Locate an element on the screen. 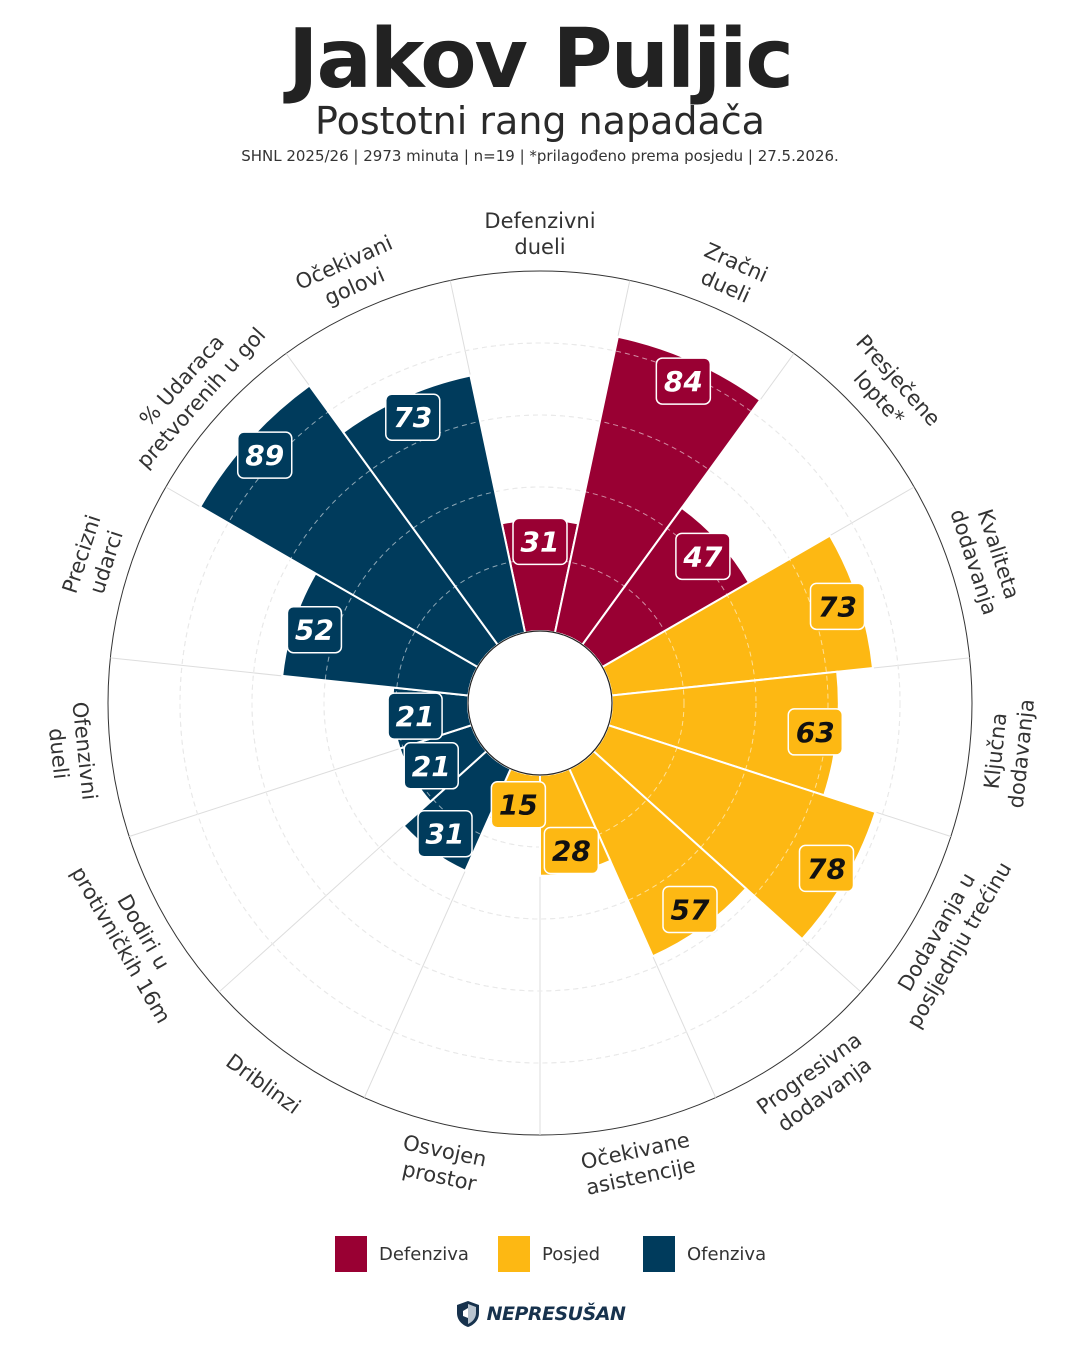 Image resolution: width=1080 pixels, height=1350 pixels. legend-item-ofenziva: Ofenziva is located at coordinates (704, 1254).